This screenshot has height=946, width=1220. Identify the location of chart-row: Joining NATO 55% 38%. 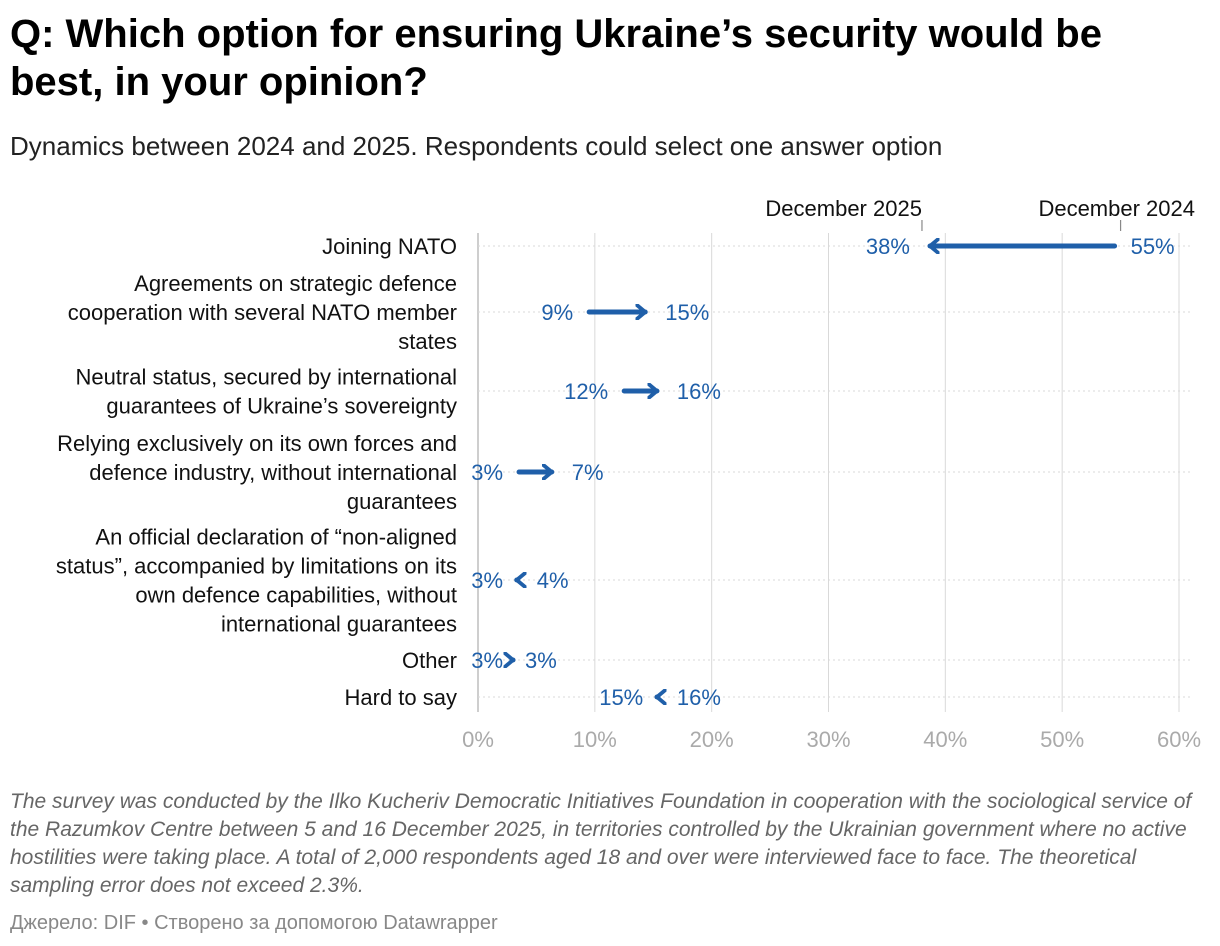
(756, 246).